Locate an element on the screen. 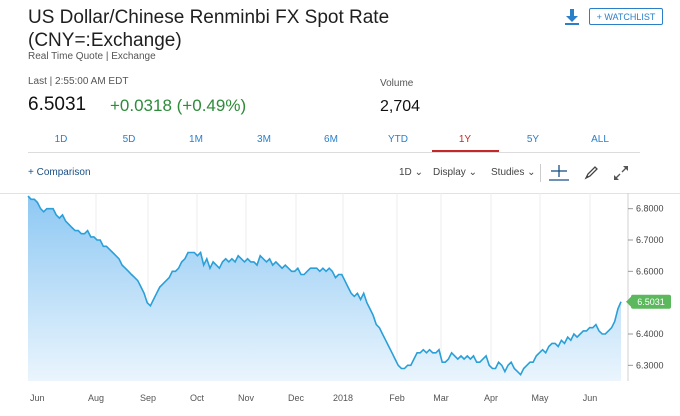 The width and height of the screenshot is (680, 416). tab-1d: 1D is located at coordinates (61, 139).